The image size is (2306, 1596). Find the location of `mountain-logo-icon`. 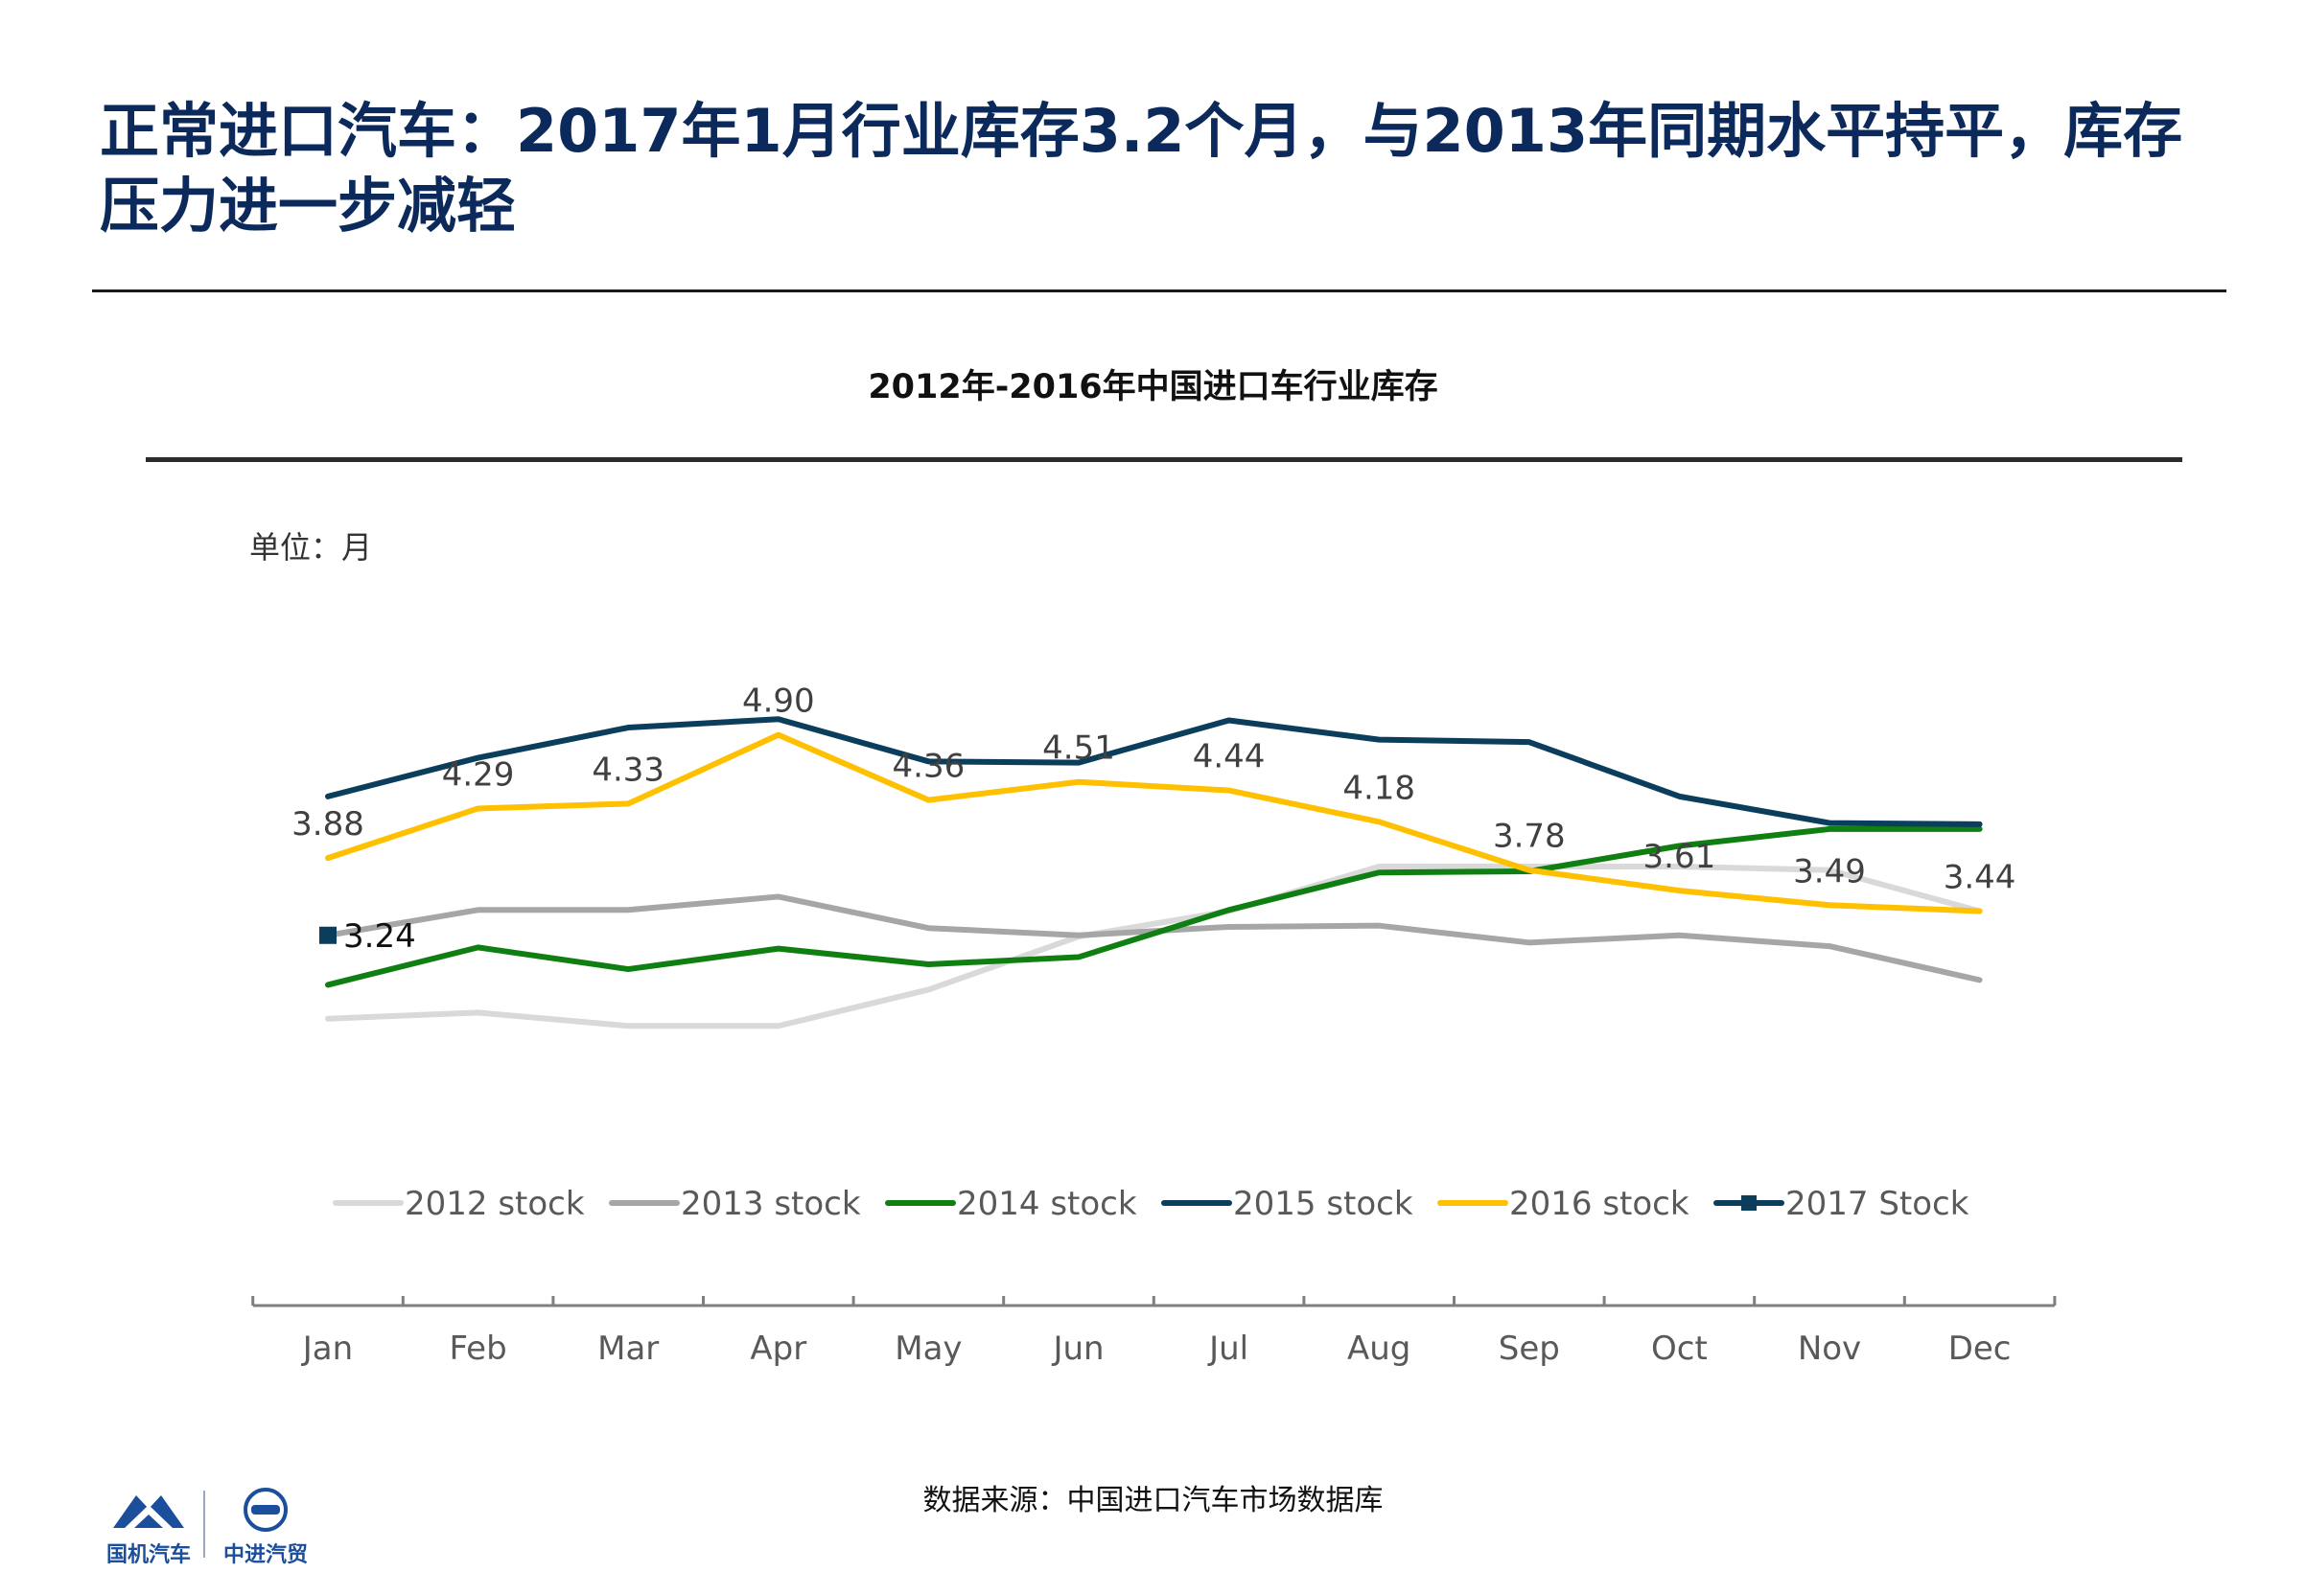

mountain-logo-icon is located at coordinates (148, 1511).